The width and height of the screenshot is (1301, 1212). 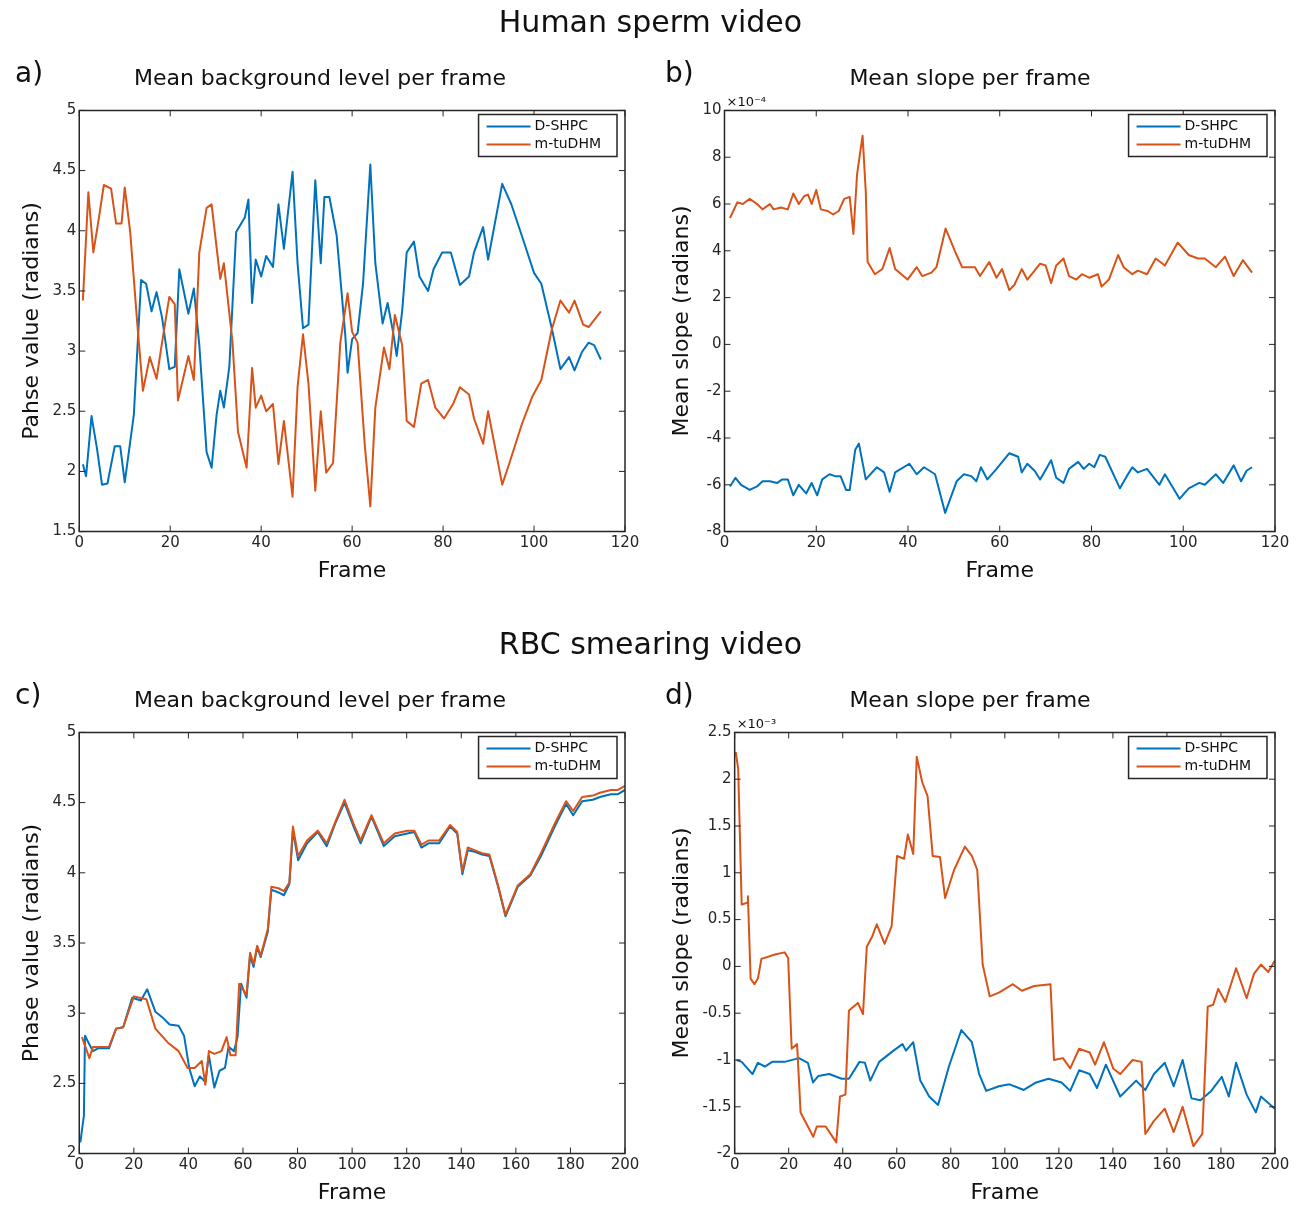 What do you see at coordinates (756, 724) in the screenshot?
I see `text: ×10⁻³` at bounding box center [756, 724].